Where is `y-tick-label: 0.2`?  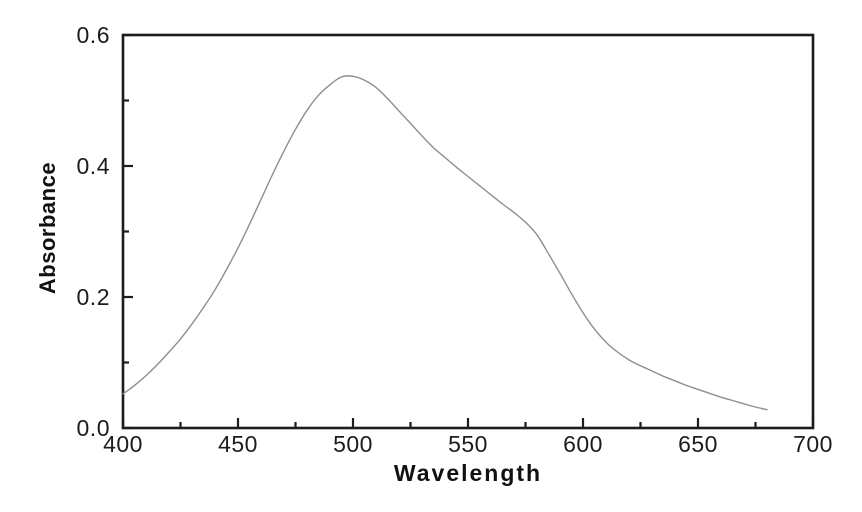 y-tick-label: 0.2 is located at coordinates (93, 297).